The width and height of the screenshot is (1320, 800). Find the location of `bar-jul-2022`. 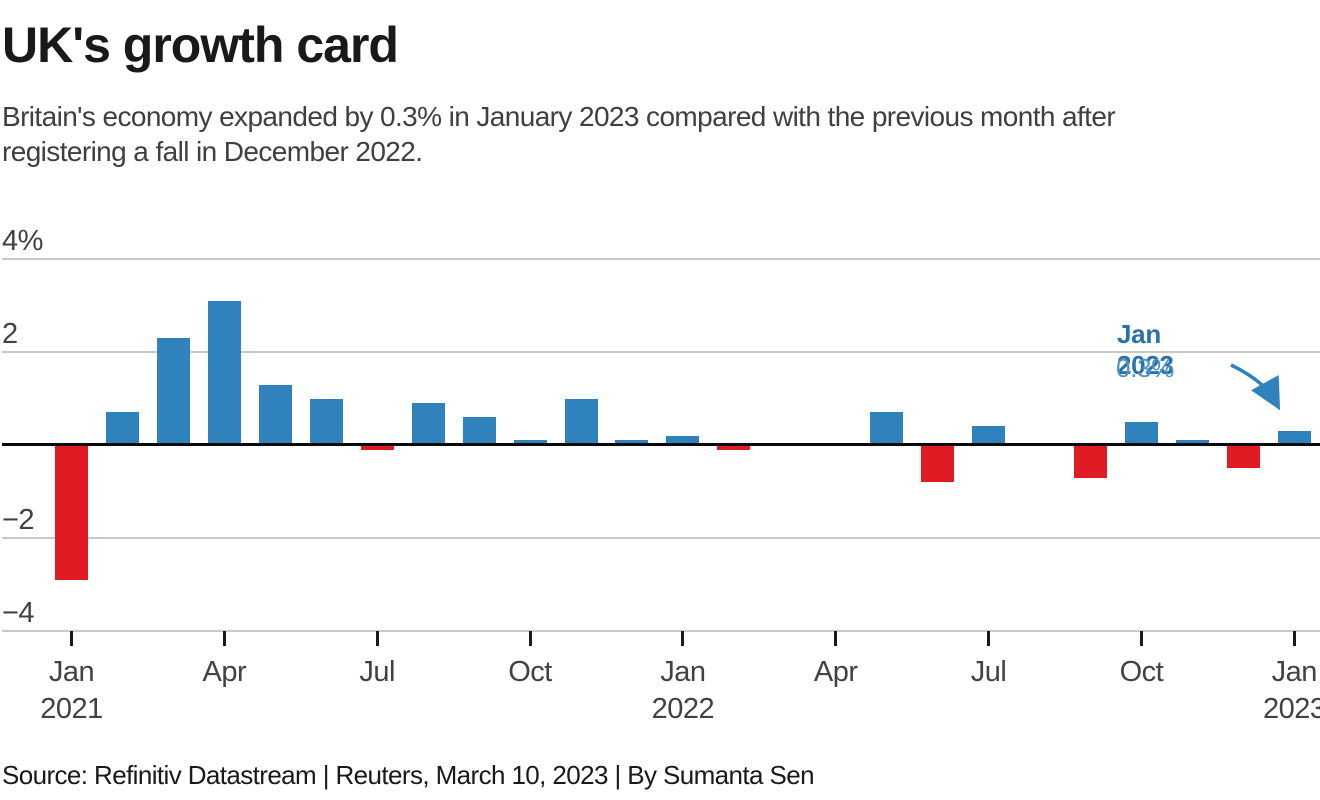

bar-jul-2022 is located at coordinates (989, 435).